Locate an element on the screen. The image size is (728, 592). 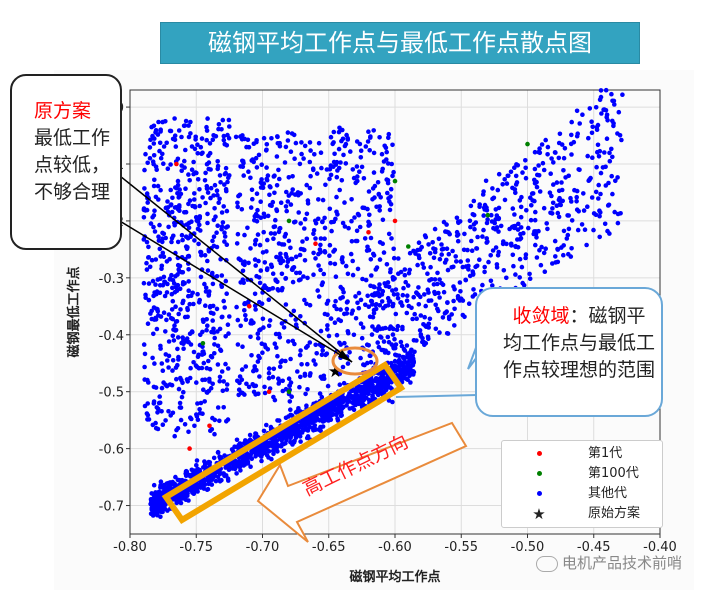
y-tick-label: -0.5 is located at coordinates (111, 393).